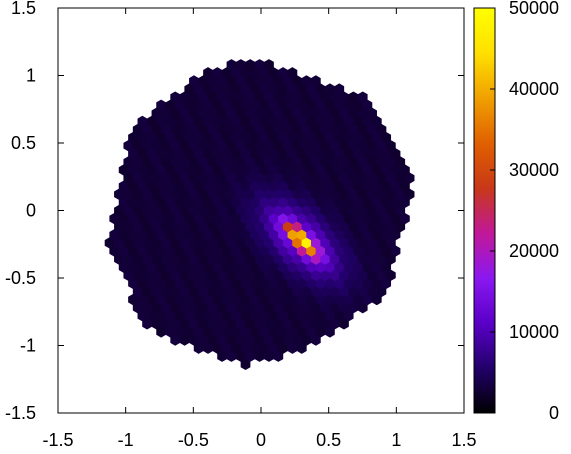 The width and height of the screenshot is (571, 454). I want to click on x-tick-label: -1, so click(126, 440).